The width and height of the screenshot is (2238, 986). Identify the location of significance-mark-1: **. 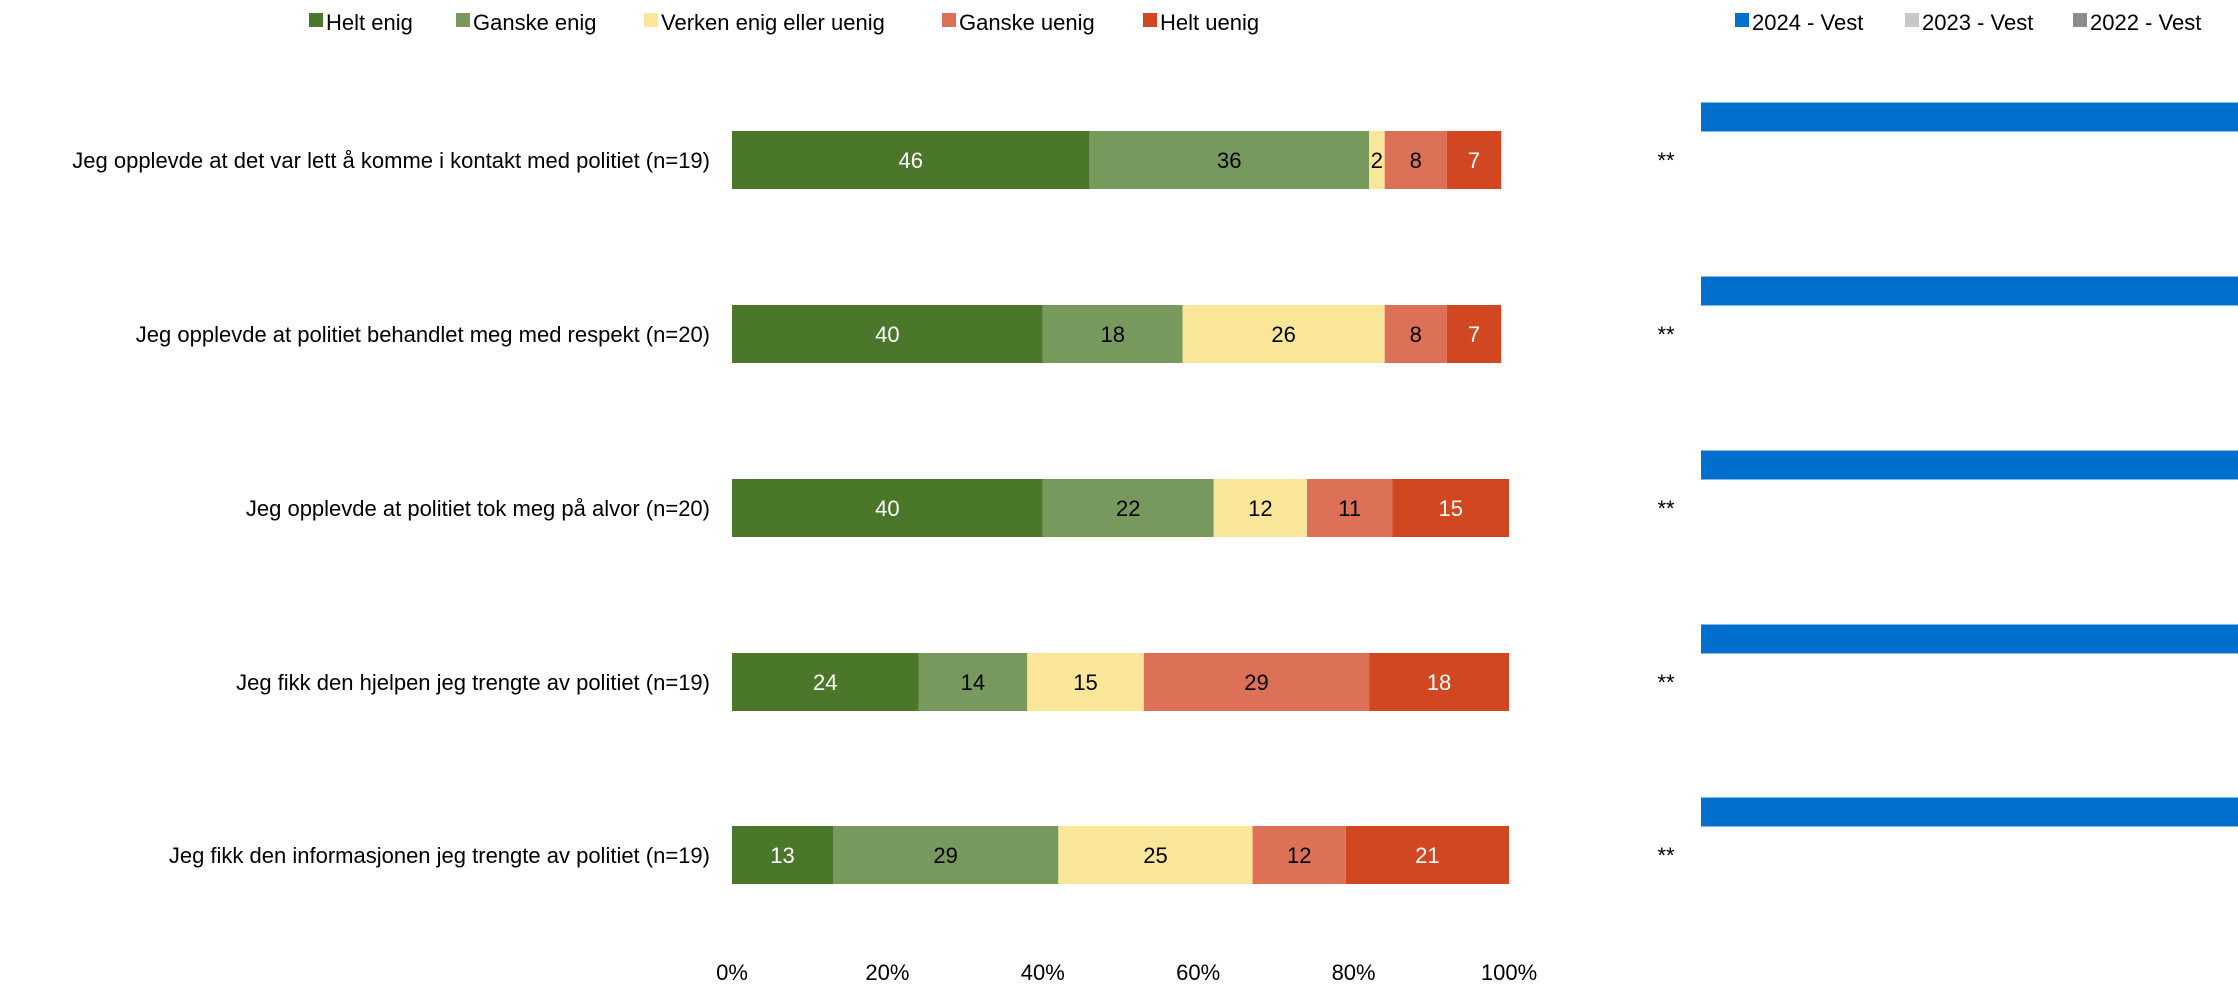
(1666, 160).